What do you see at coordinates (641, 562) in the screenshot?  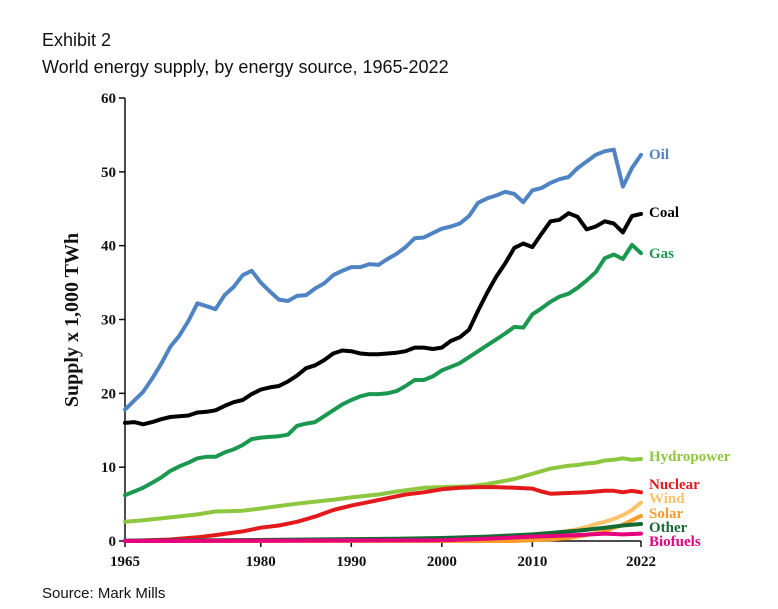 I see `x-tick-label: 2022` at bounding box center [641, 562].